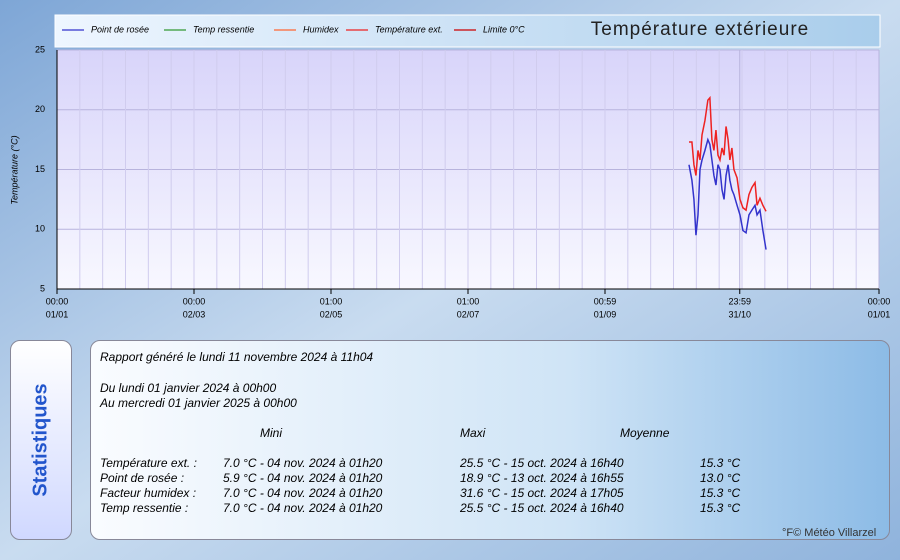  Describe the element at coordinates (700, 29) in the screenshot. I see `chart-title: Température extérieure` at that location.